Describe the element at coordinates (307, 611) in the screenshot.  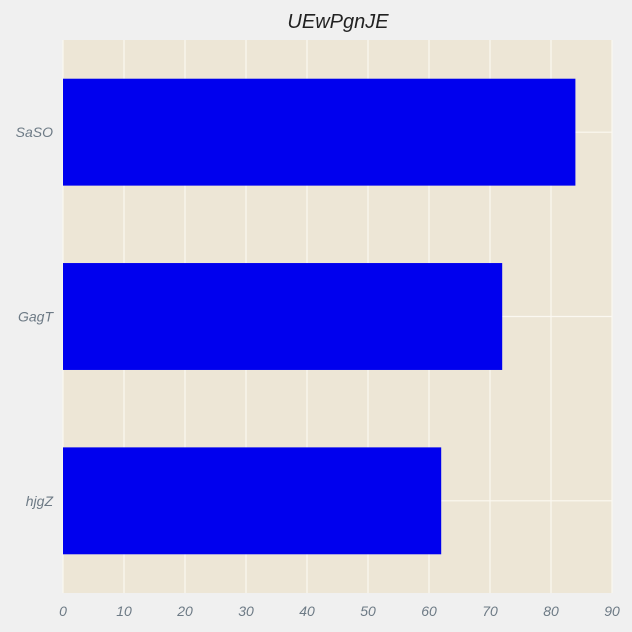
I see `x-tick-label: 40` at that location.